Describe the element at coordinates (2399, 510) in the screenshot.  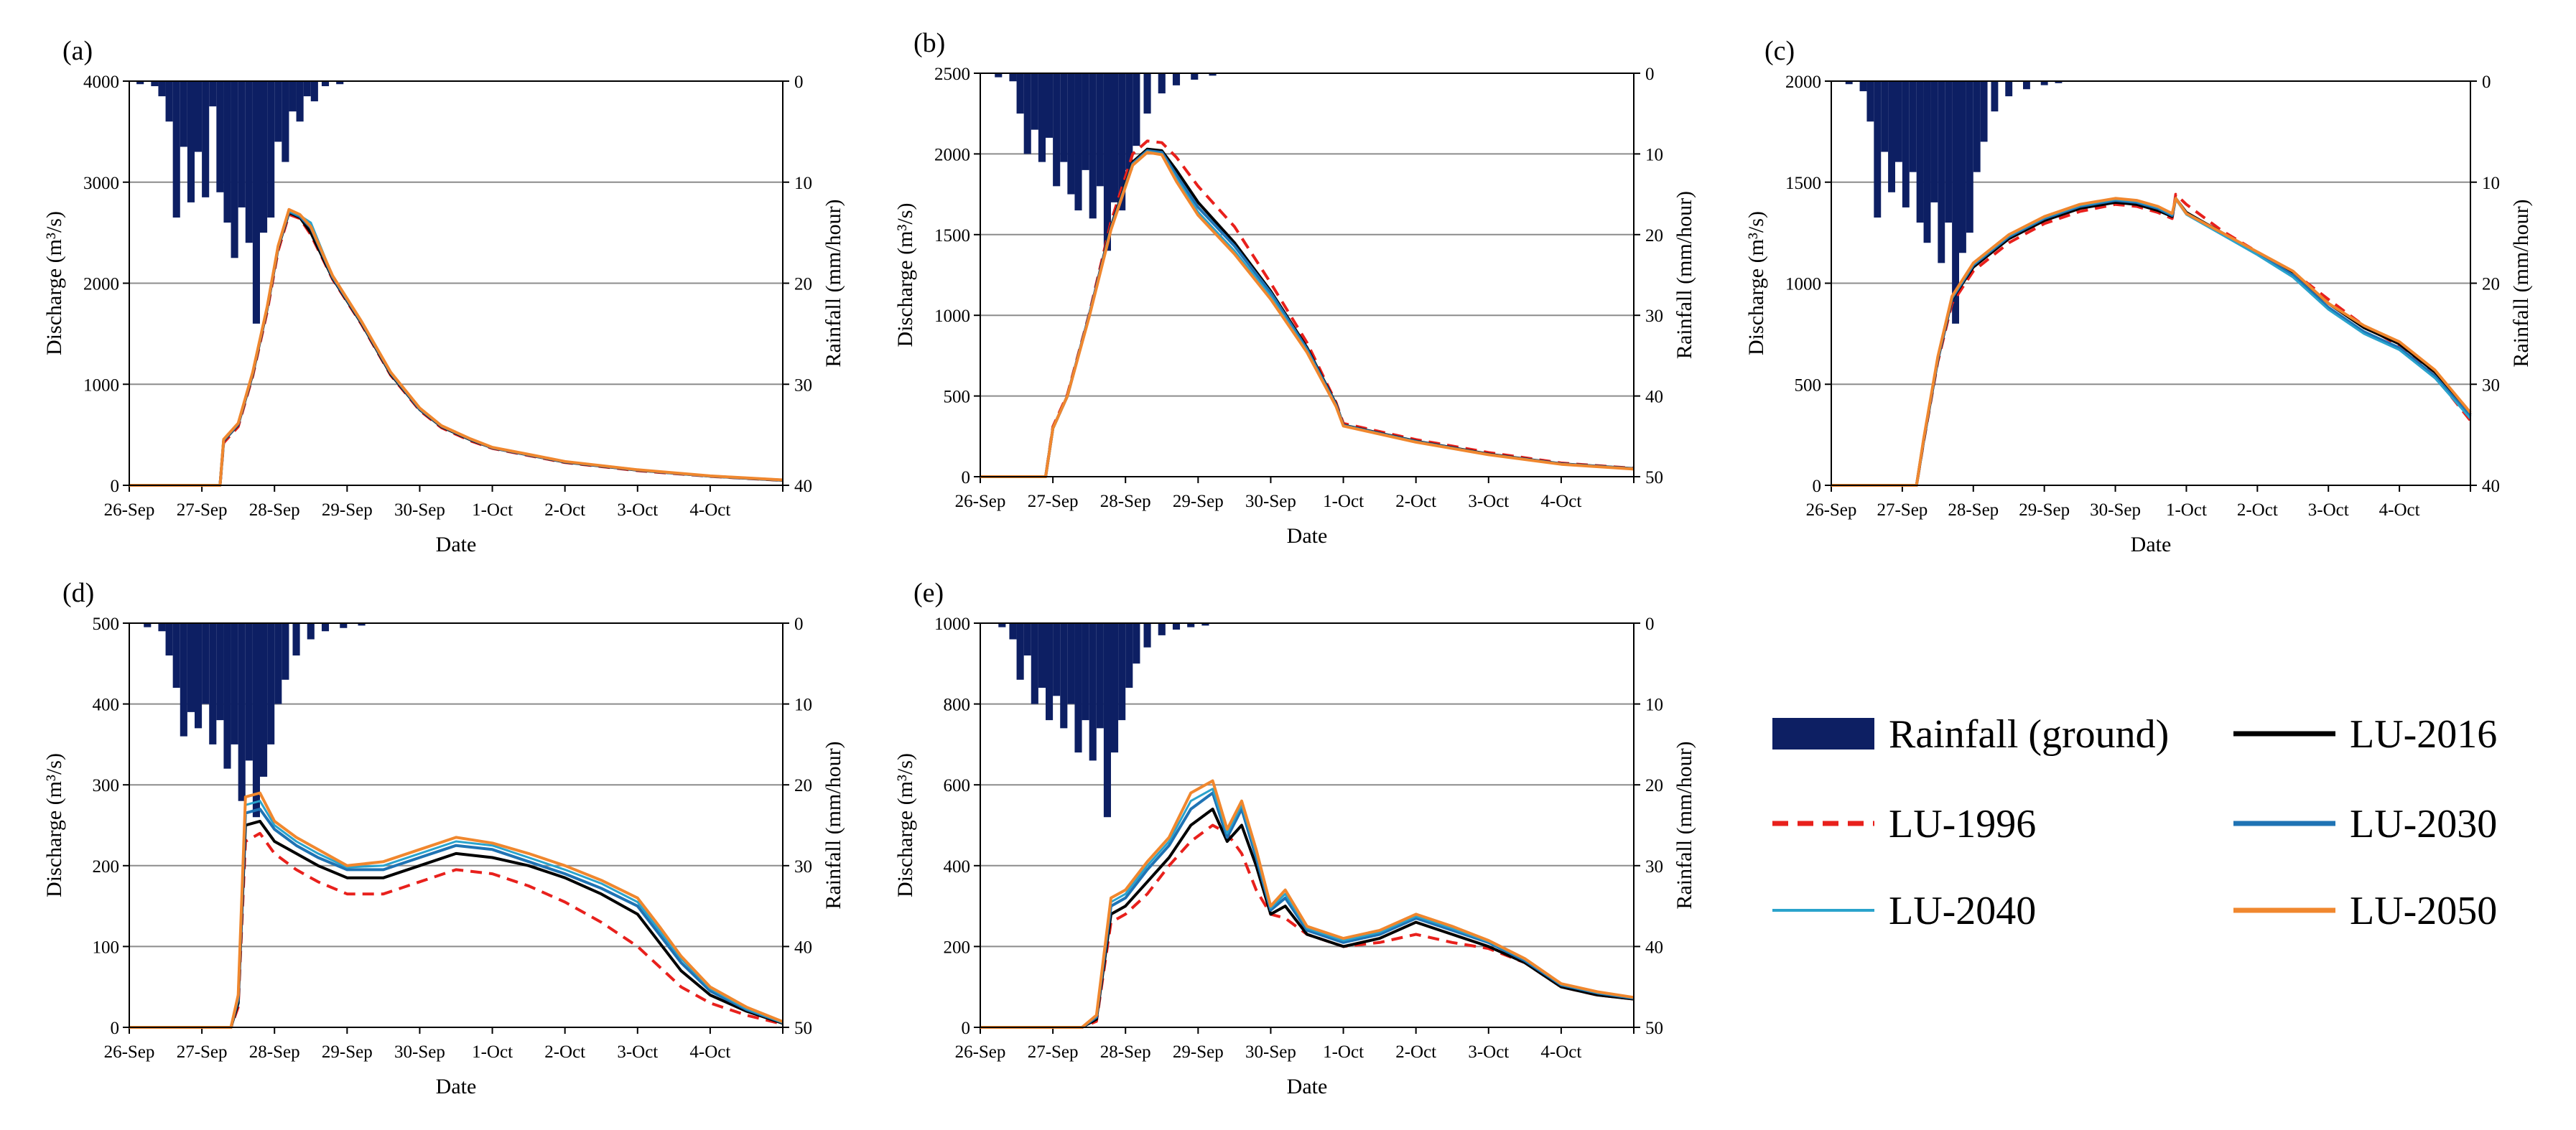
I see `x-tick-label: 4-Oct` at that location.